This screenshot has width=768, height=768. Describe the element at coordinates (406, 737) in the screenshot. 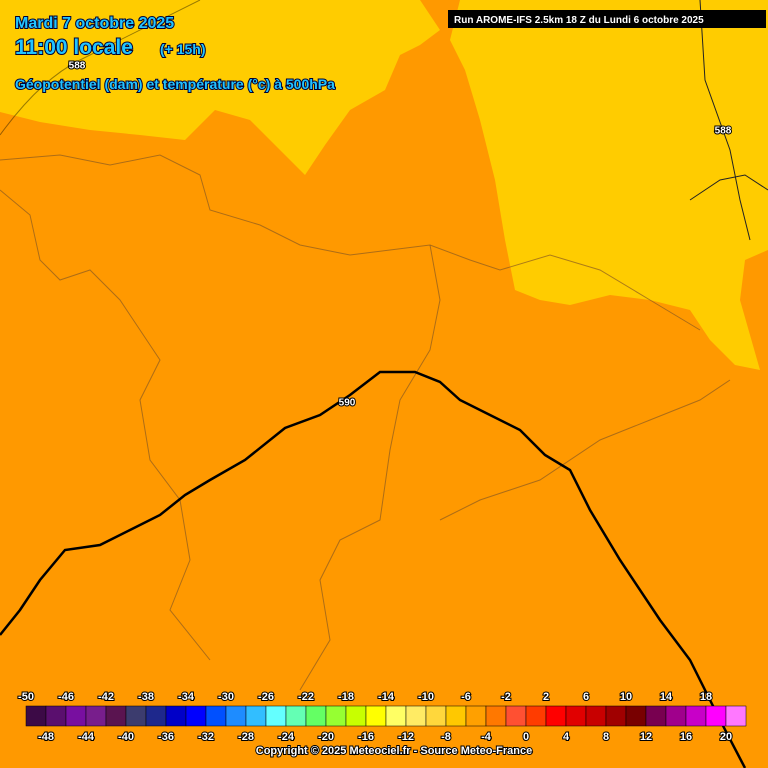

I see `legend-label: -12` at that location.